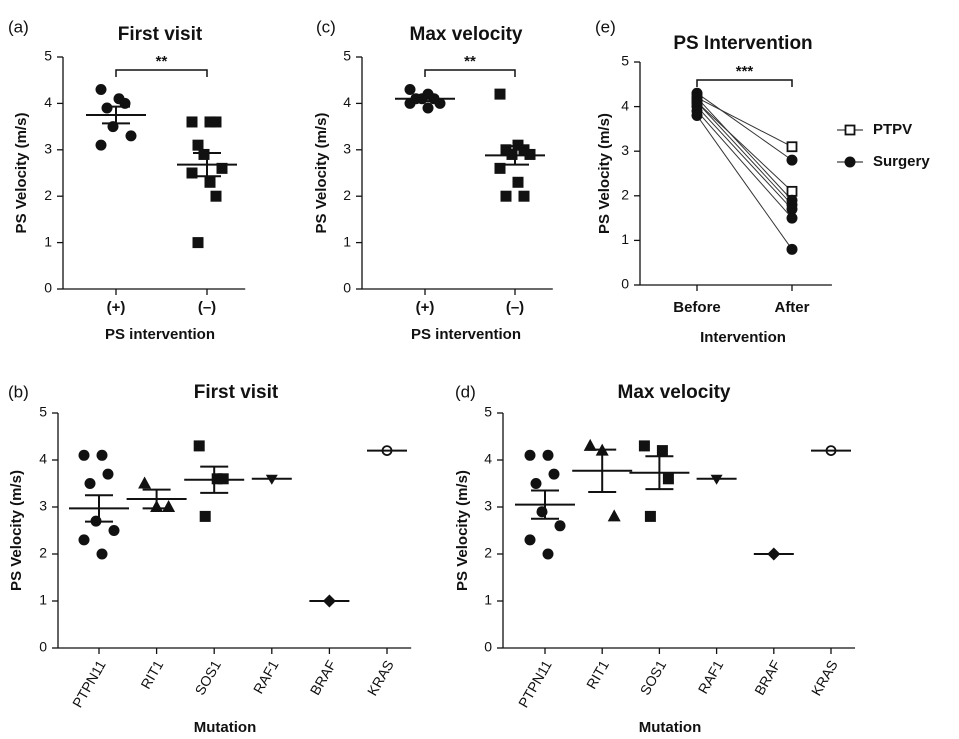 The height and width of the screenshot is (739, 959). I want to click on legend-label: PTPV, so click(892, 129).